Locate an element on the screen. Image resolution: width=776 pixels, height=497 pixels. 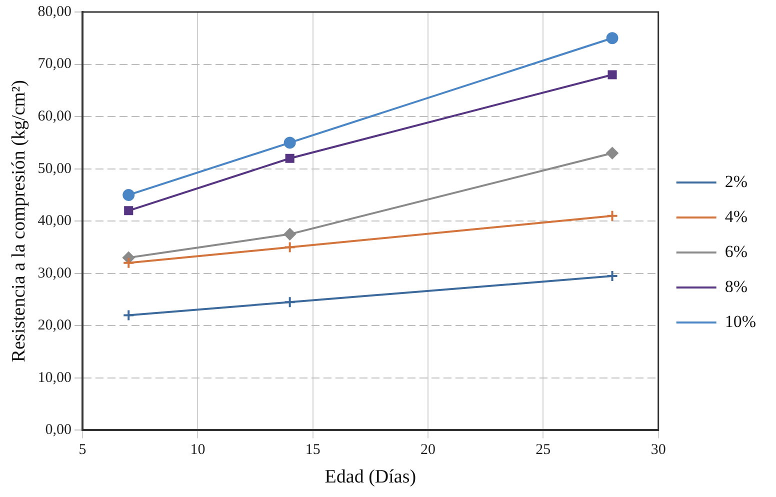
x-tick-label: 25 is located at coordinates (543, 450).